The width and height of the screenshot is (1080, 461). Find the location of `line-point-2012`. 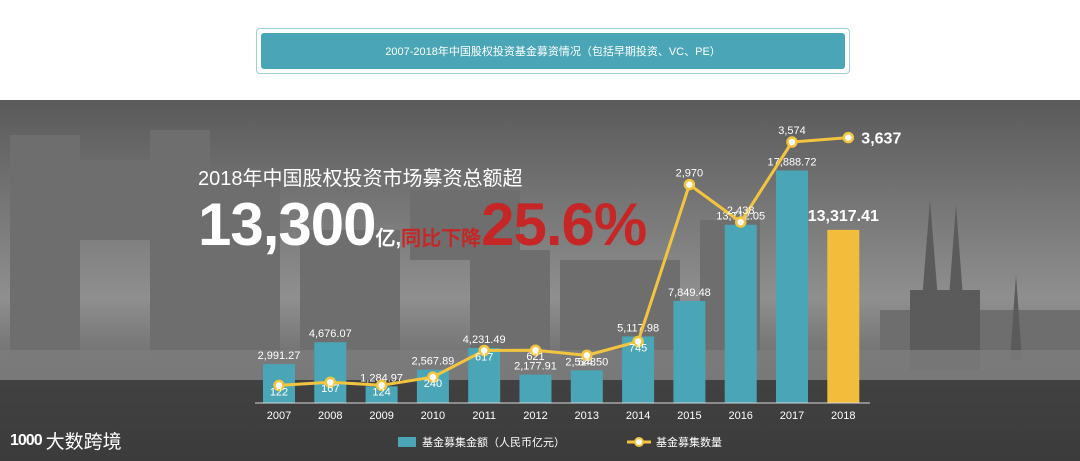

line-point-2012 is located at coordinates (535, 350).